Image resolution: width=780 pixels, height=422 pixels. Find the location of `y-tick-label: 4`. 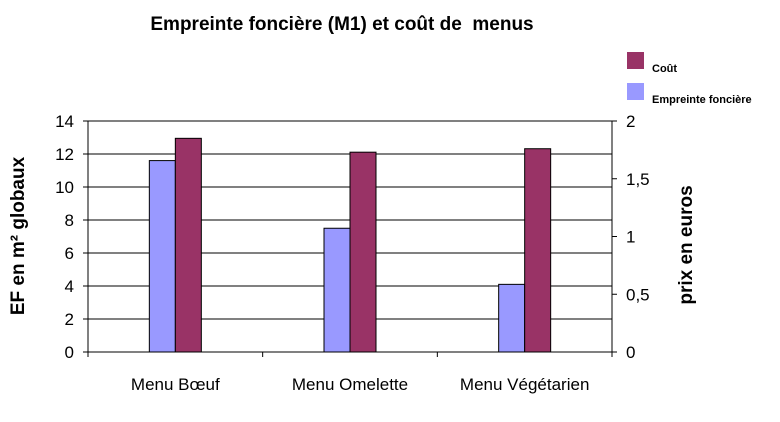

y-tick-label: 4 is located at coordinates (69, 286).